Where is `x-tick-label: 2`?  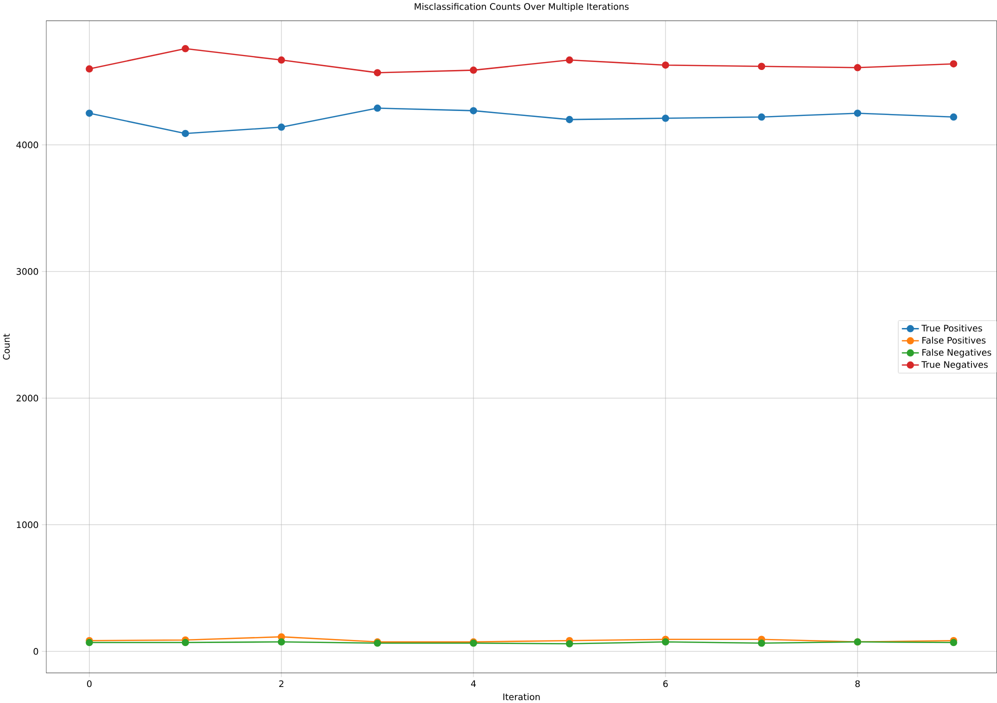 x-tick-label: 2 is located at coordinates (281, 683).